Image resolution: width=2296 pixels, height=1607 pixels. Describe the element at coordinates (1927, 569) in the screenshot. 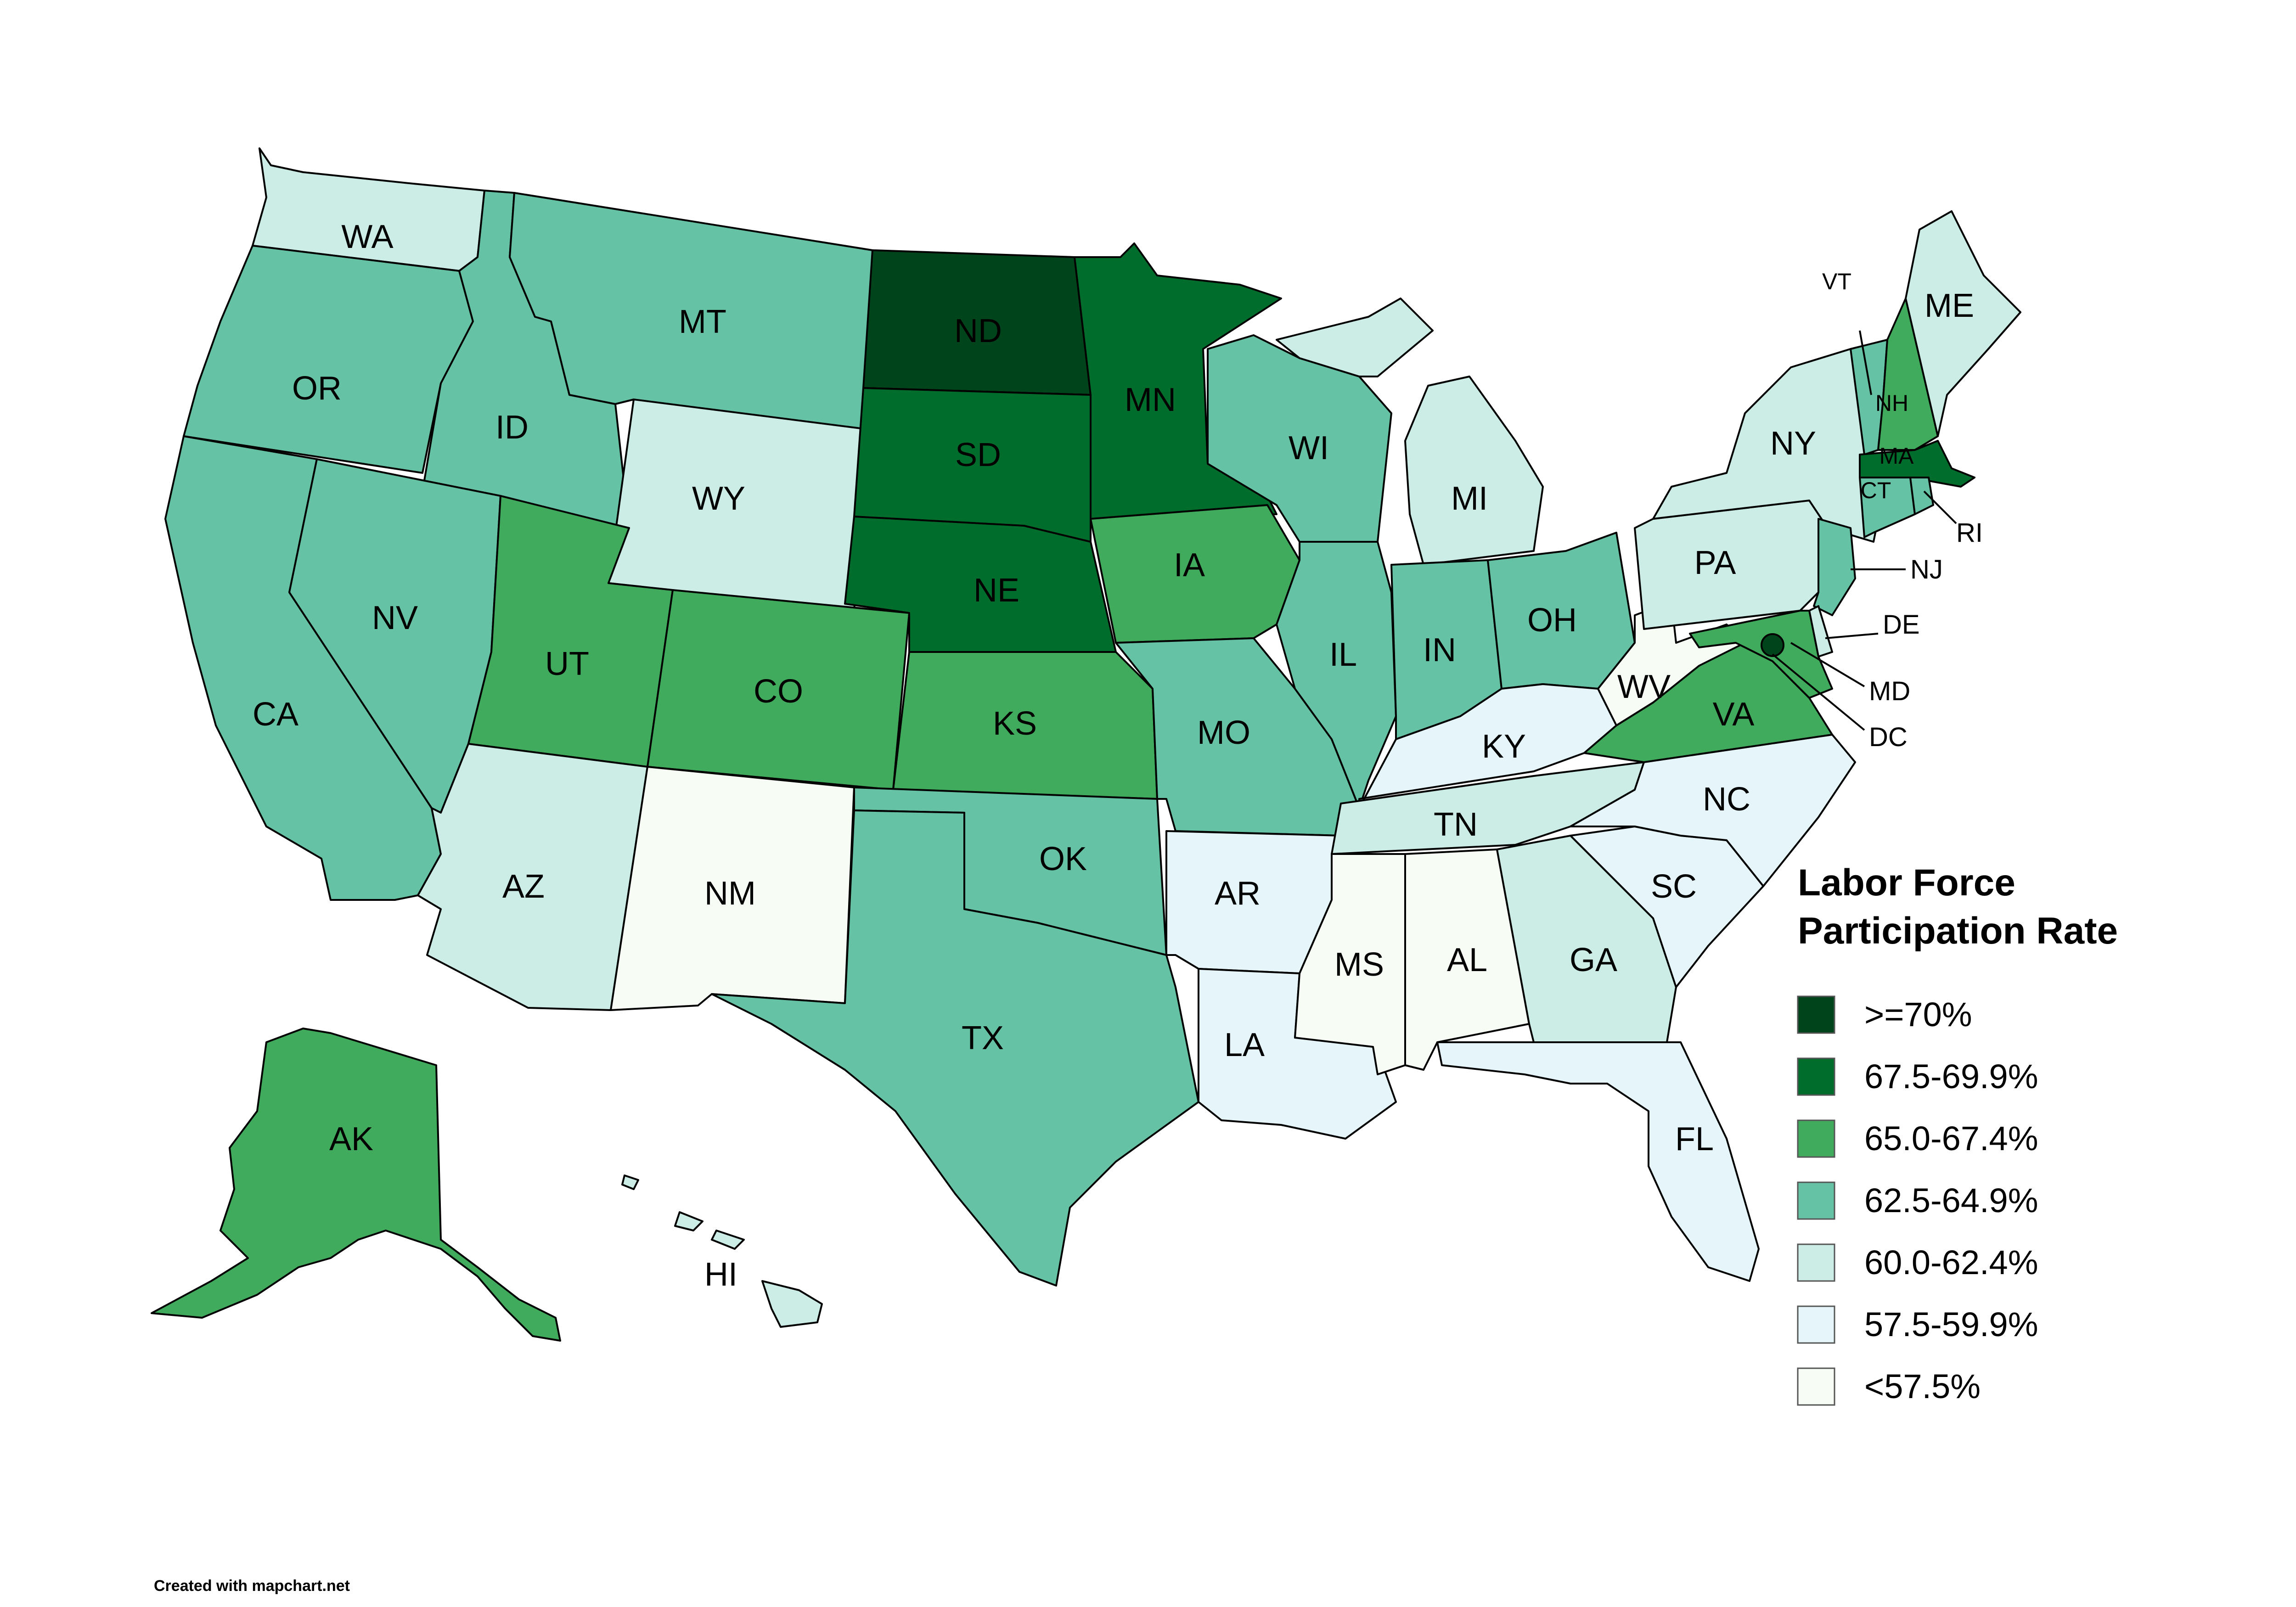

I see `label-nj: NJ` at that location.